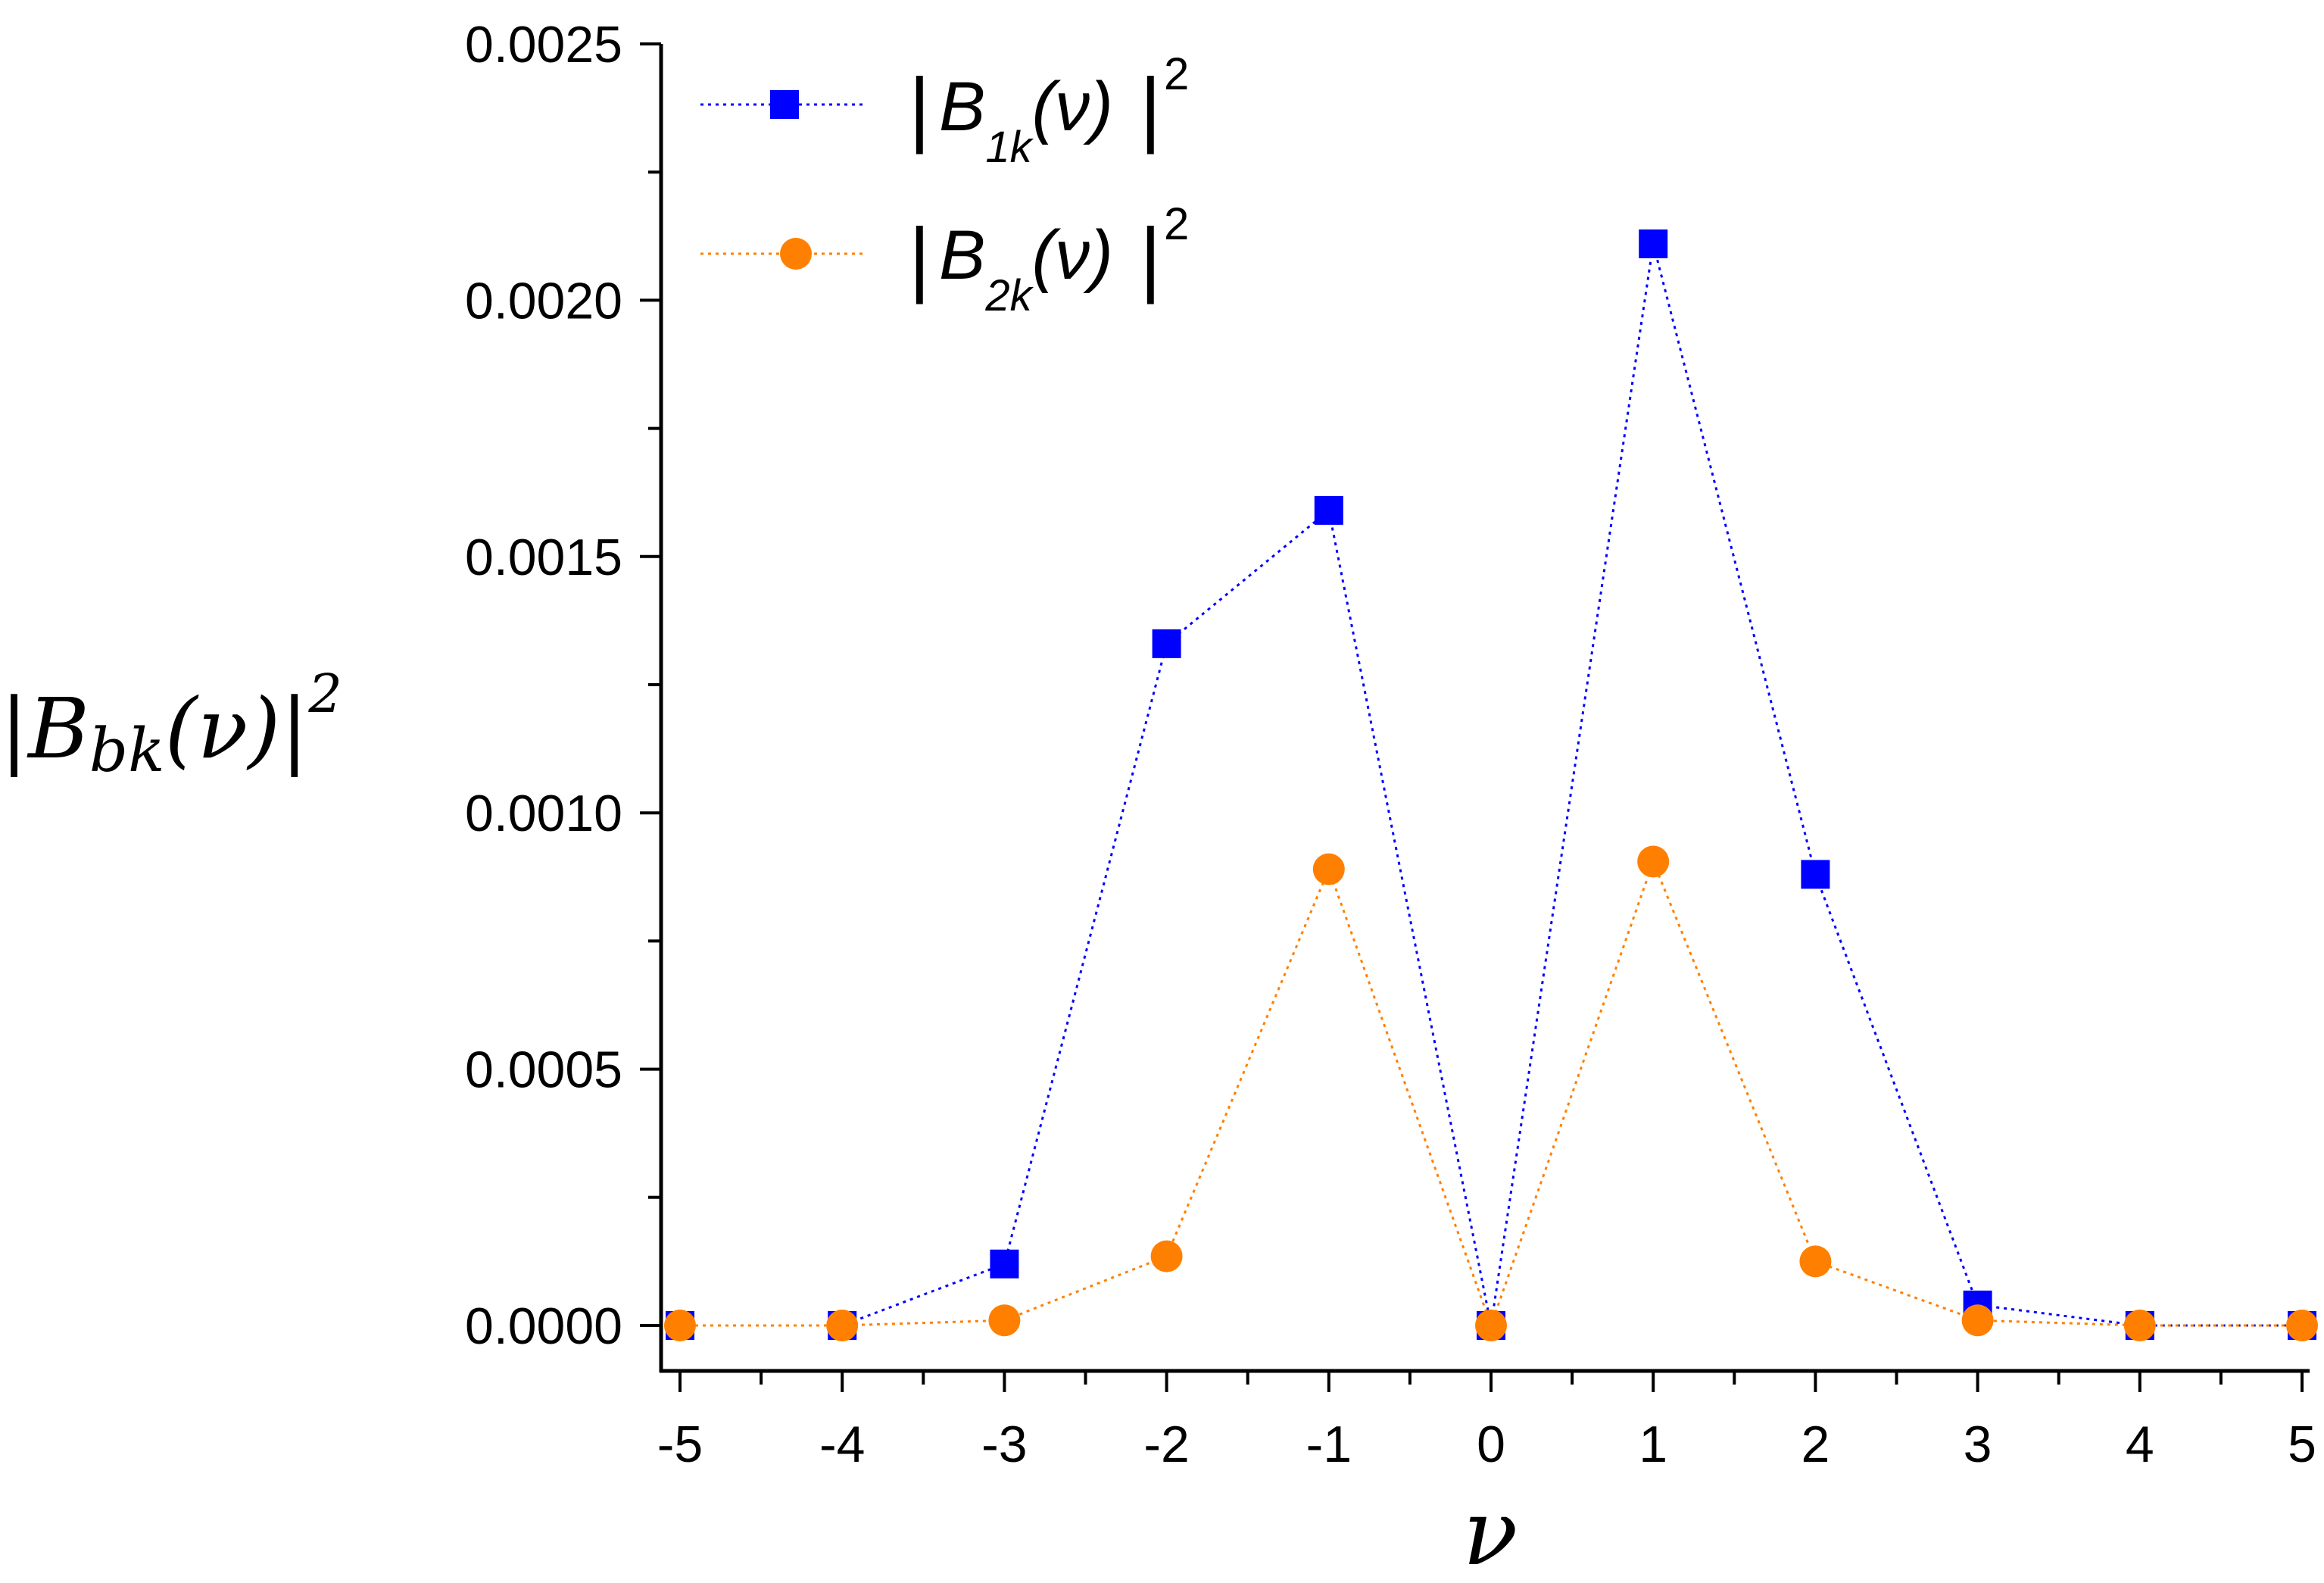  Describe the element at coordinates (962, 255) in the screenshot. I see `legend-base-2: B` at that location.